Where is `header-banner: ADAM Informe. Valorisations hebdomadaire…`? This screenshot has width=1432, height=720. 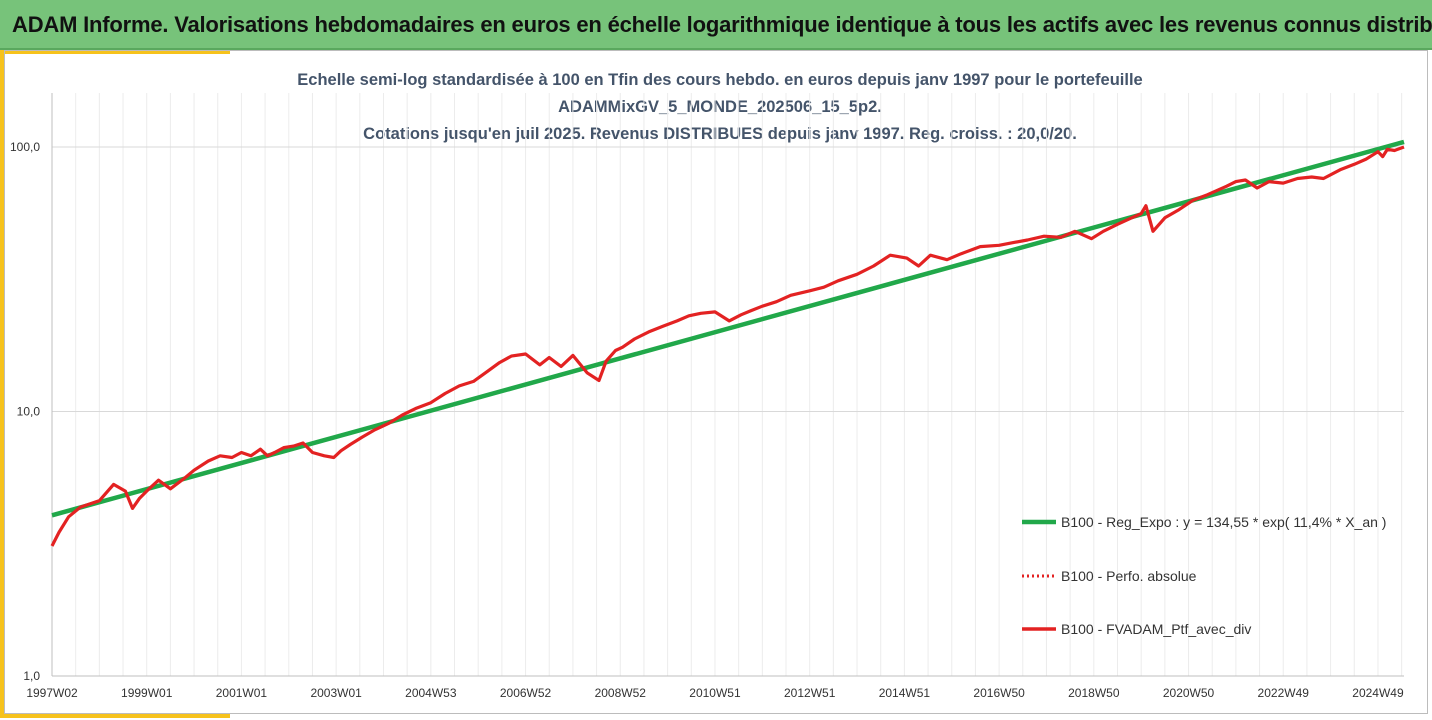
header-banner: ADAM Informe. Valorisations hebdomadaire… is located at coordinates (716, 25).